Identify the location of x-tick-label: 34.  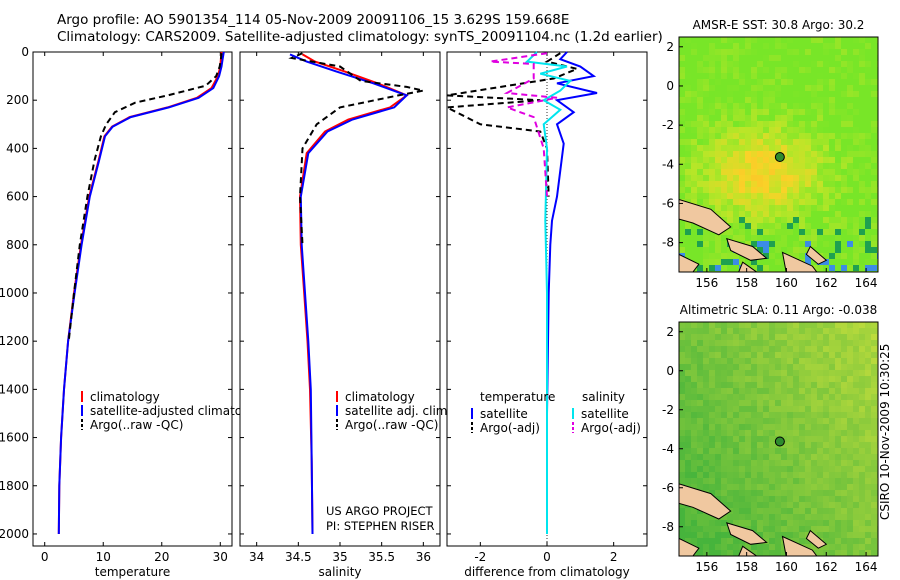
(256, 557).